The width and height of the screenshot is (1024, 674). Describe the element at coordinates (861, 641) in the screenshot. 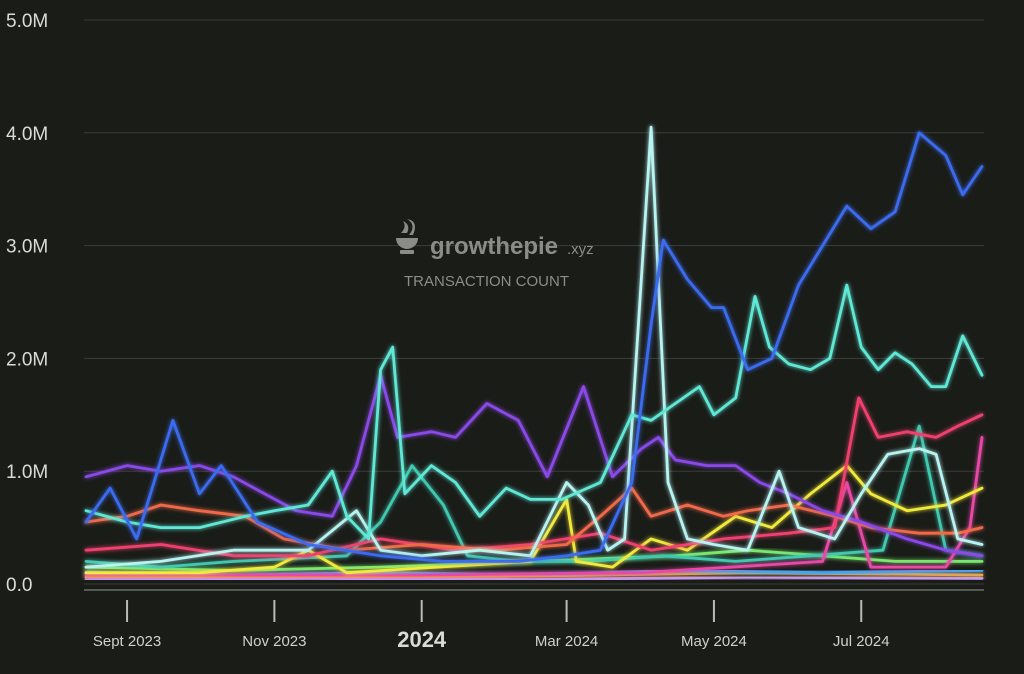

I see `x-tick-label: Jul 2024` at that location.